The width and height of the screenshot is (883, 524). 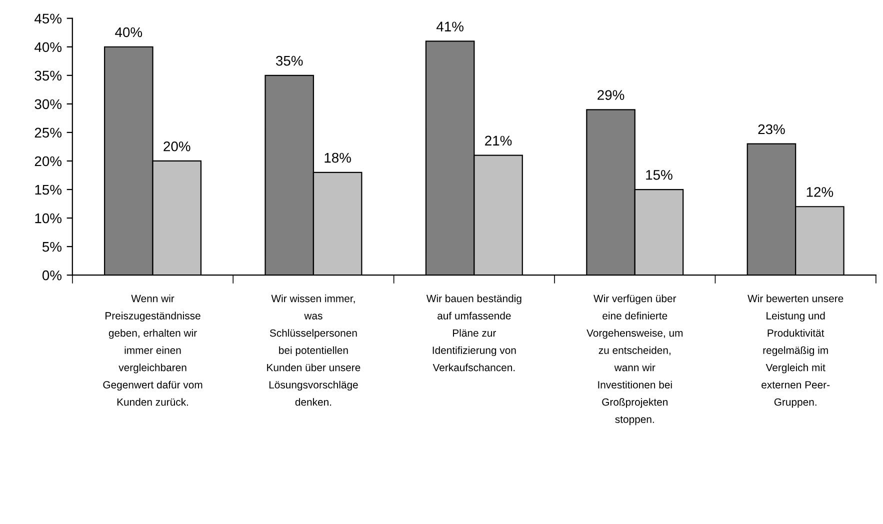 What do you see at coordinates (48, 189) in the screenshot?
I see `y-tick-label: 15%` at bounding box center [48, 189].